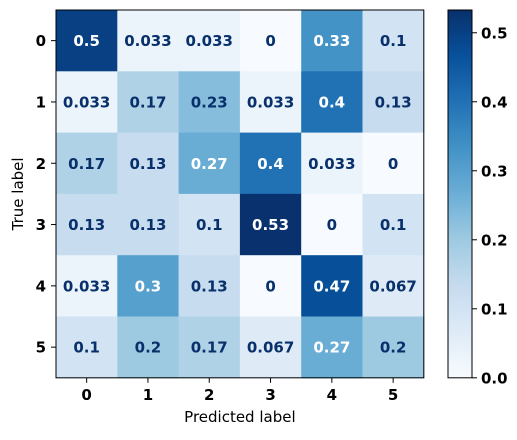 The width and height of the screenshot is (517, 440). Describe the element at coordinates (209, 395) in the screenshot. I see `x-tick-label: 2` at that location.